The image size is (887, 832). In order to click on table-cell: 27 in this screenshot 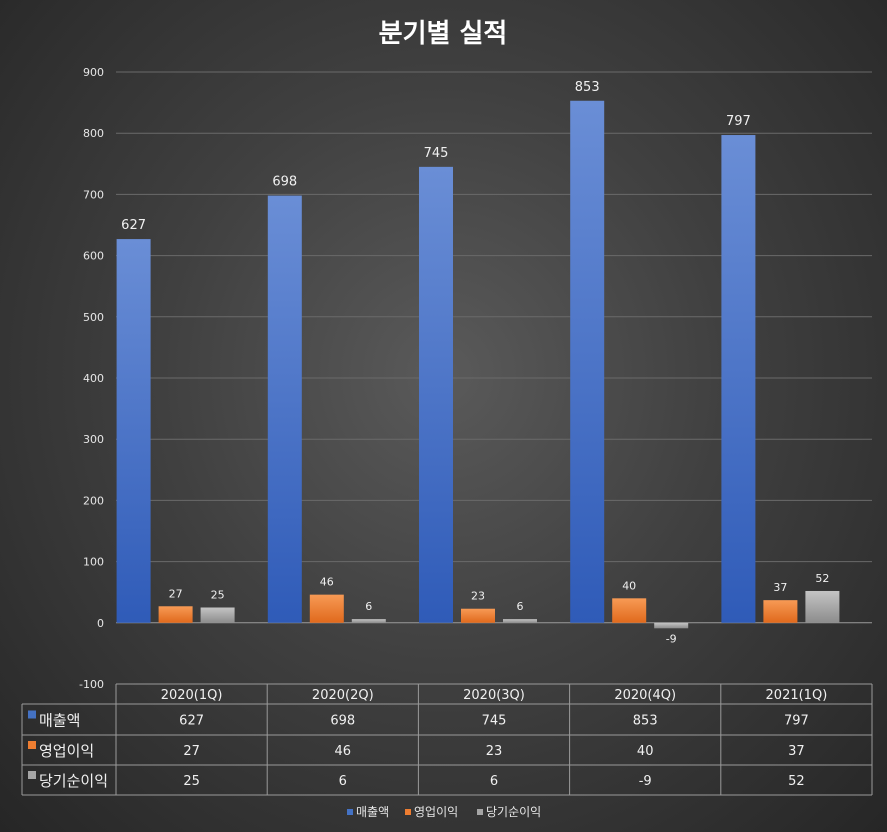, I will do `click(191, 751)`.